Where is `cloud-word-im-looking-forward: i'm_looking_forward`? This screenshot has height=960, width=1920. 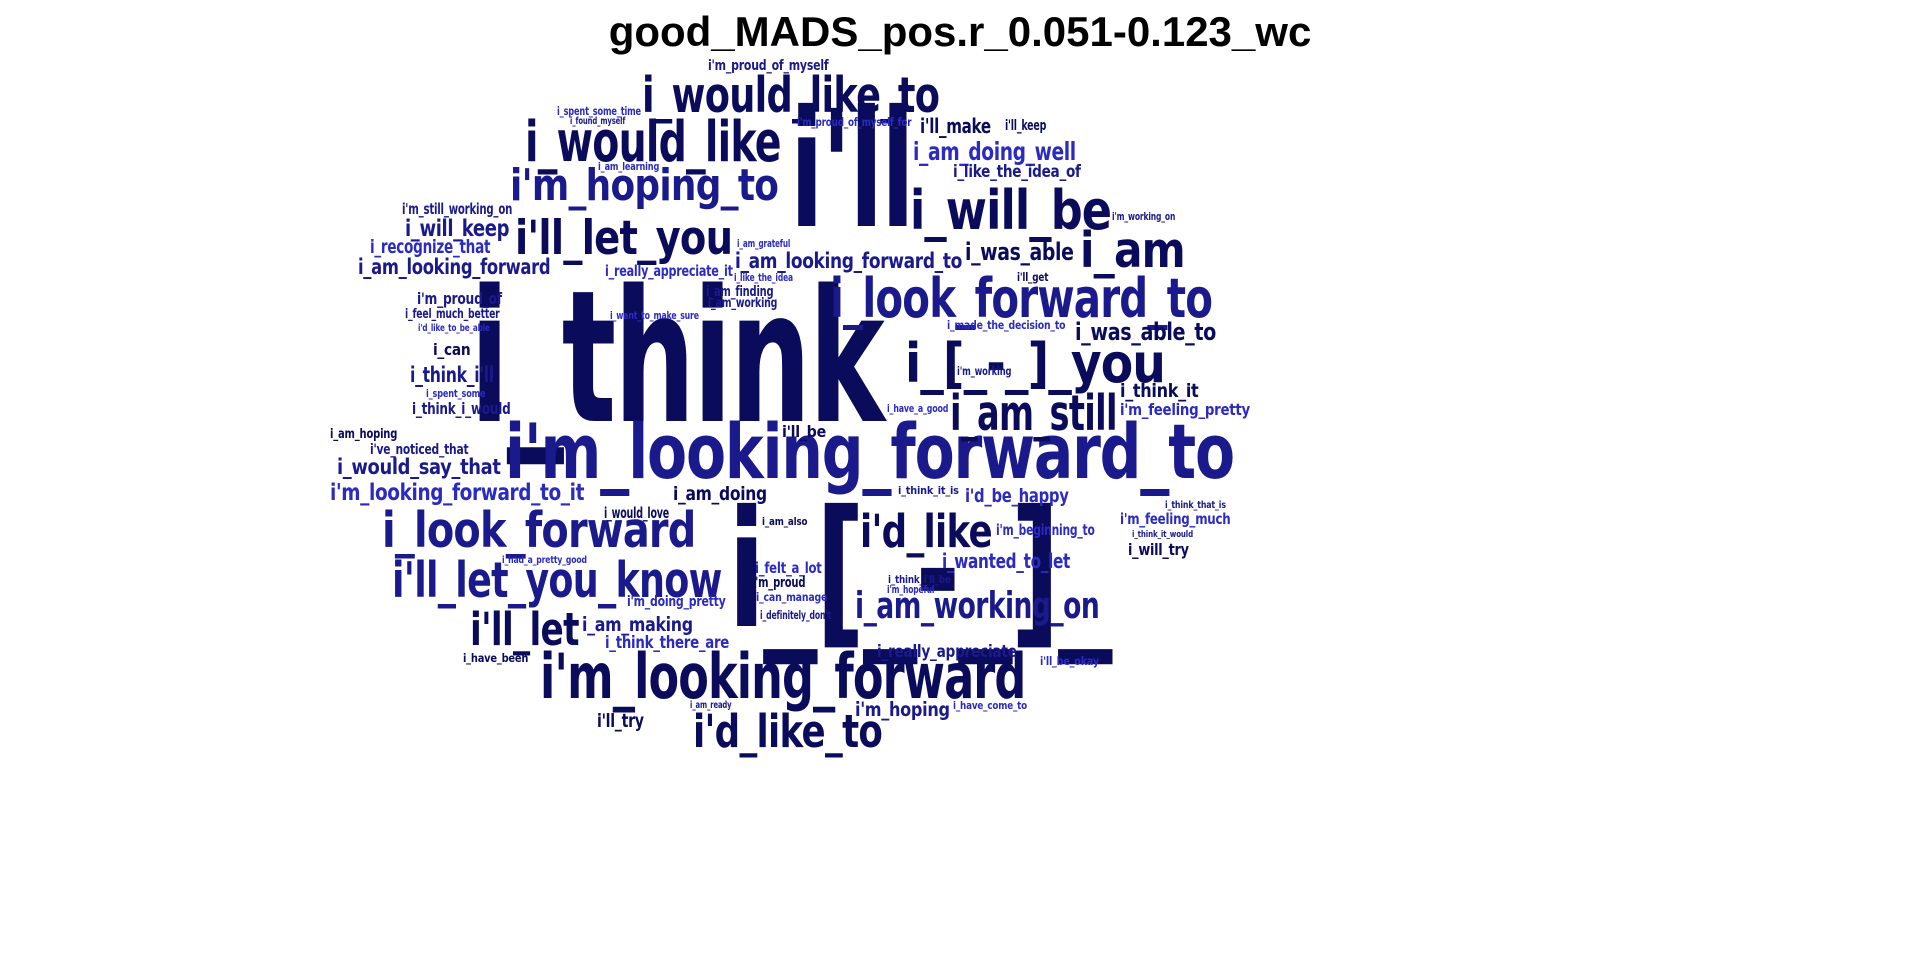 cloud-word-im-looking-forward: i'm_looking_forward is located at coordinates (783, 677).